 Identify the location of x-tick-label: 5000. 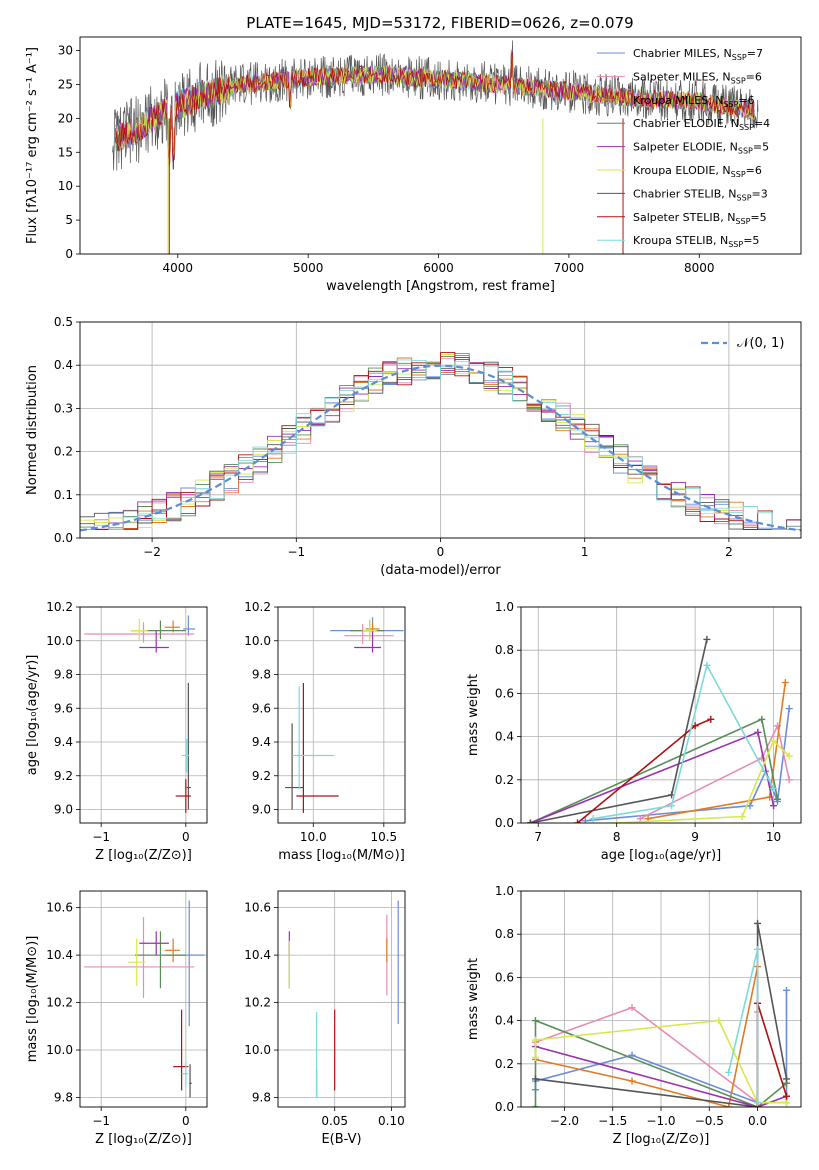
(308, 268).